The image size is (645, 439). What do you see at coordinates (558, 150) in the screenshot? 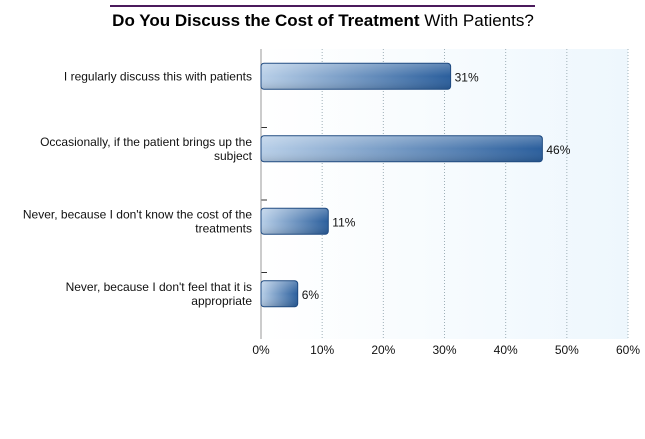
I see `data-label: 46%` at bounding box center [558, 150].